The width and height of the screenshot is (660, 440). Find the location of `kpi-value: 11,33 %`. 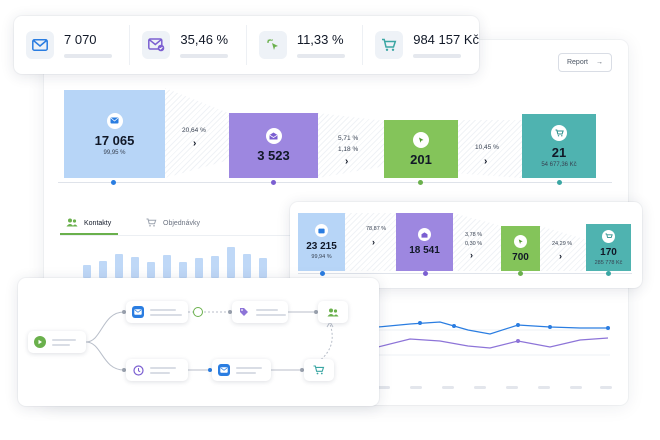

kpi-value: 11,33 % is located at coordinates (320, 39).